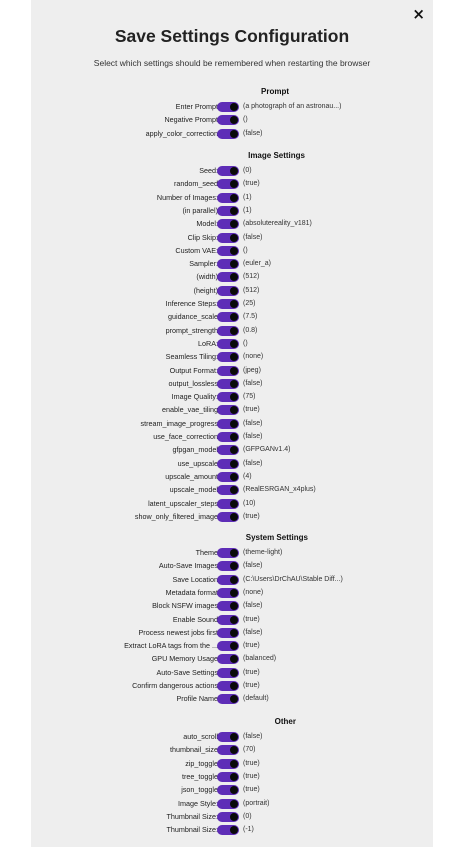 This screenshot has height=847, width=464. Describe the element at coordinates (248, 830) in the screenshot. I see `setting-value: (-1)` at that location.